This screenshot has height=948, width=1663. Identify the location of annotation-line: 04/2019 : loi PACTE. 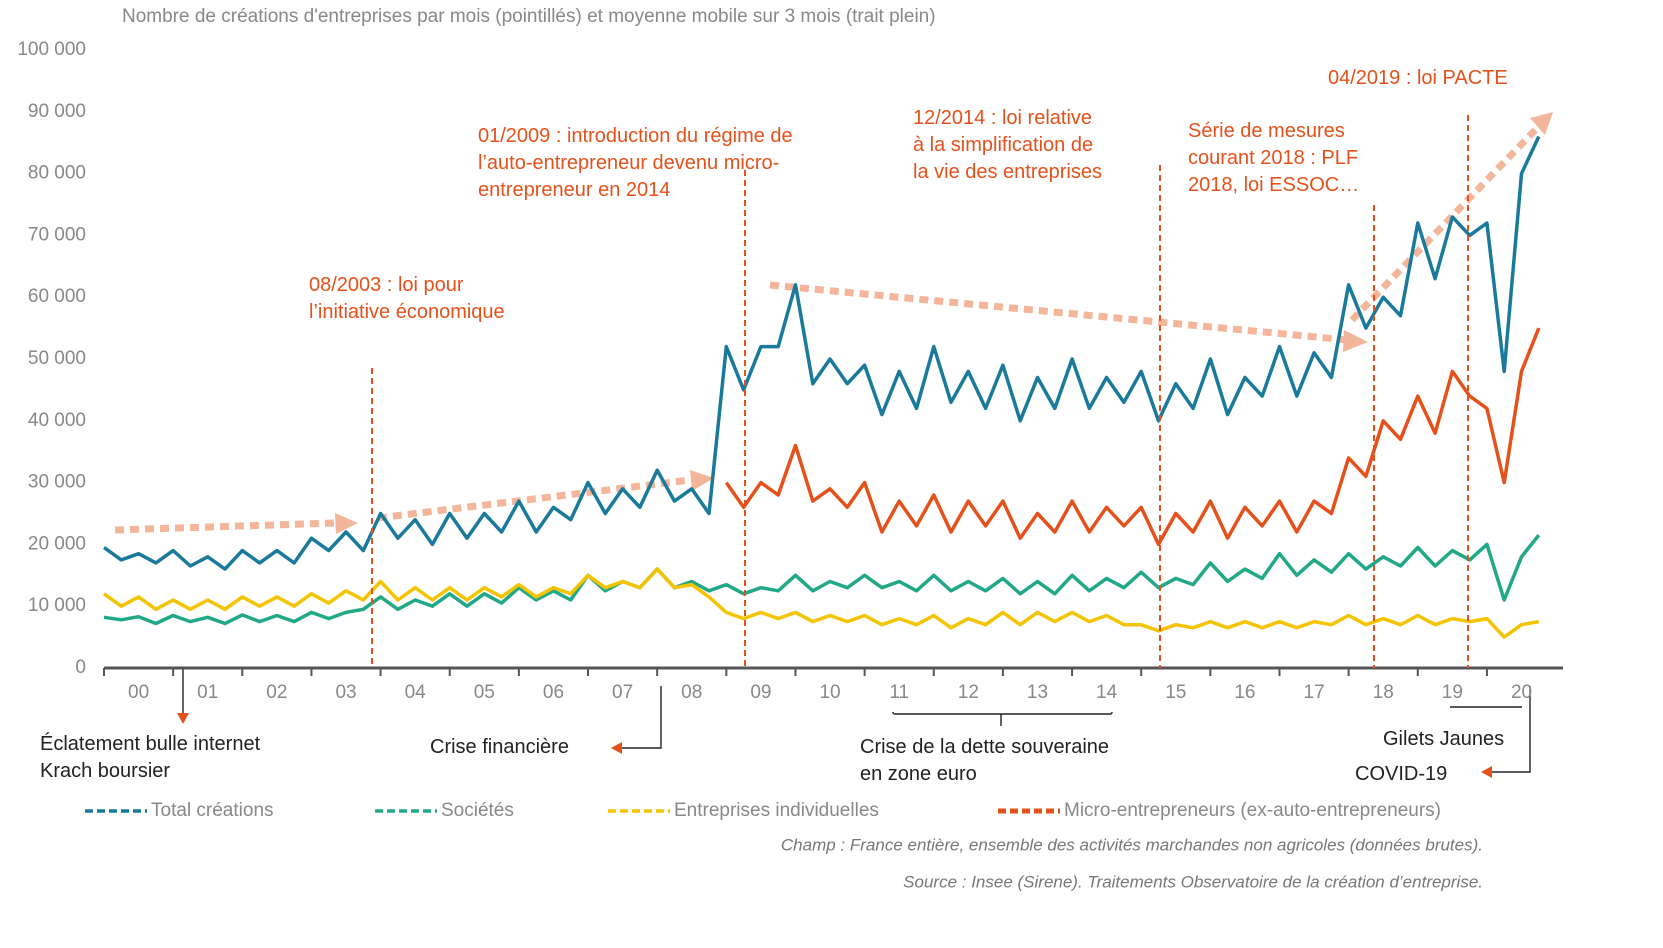
(1418, 78).